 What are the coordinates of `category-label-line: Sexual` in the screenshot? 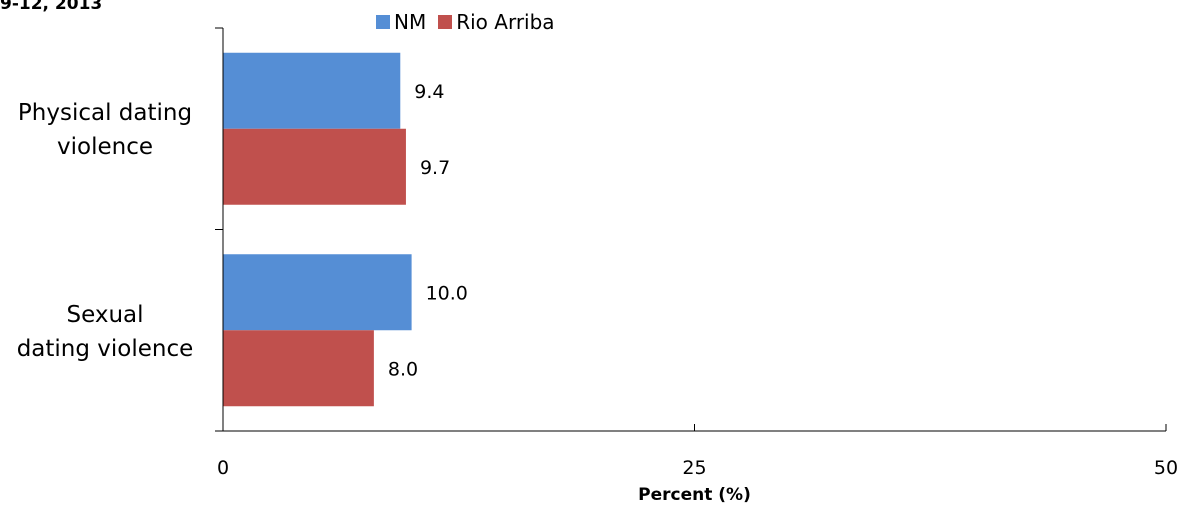 It's located at (105, 315).